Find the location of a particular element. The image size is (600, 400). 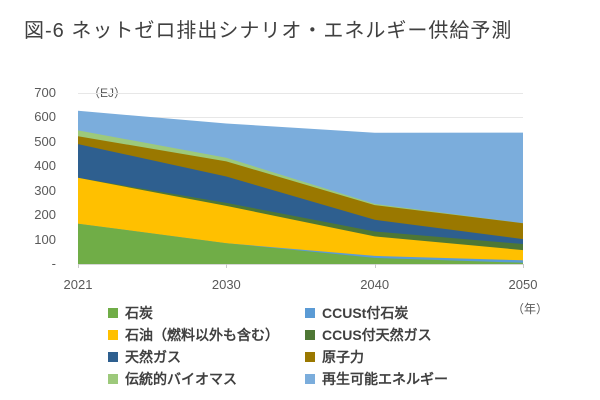

chart-title: 図-6 ネットゼロ排出シナリオ・エネルギー供給予測 is located at coordinates (268, 31).